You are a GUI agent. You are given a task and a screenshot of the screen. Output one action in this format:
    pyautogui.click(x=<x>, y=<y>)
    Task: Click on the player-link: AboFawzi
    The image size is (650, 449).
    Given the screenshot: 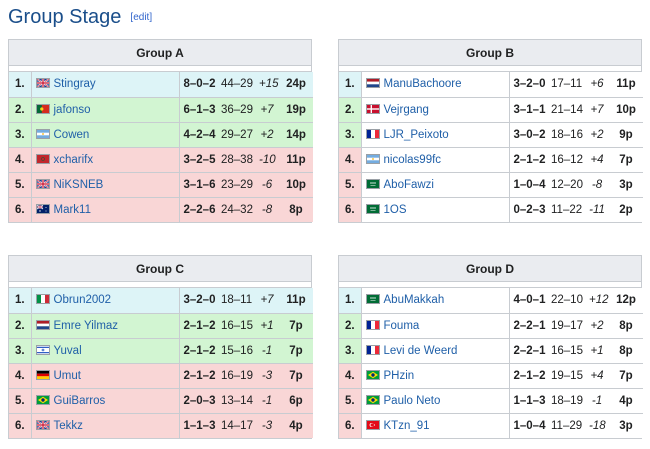 What is the action you would take?
    pyautogui.click(x=409, y=184)
    